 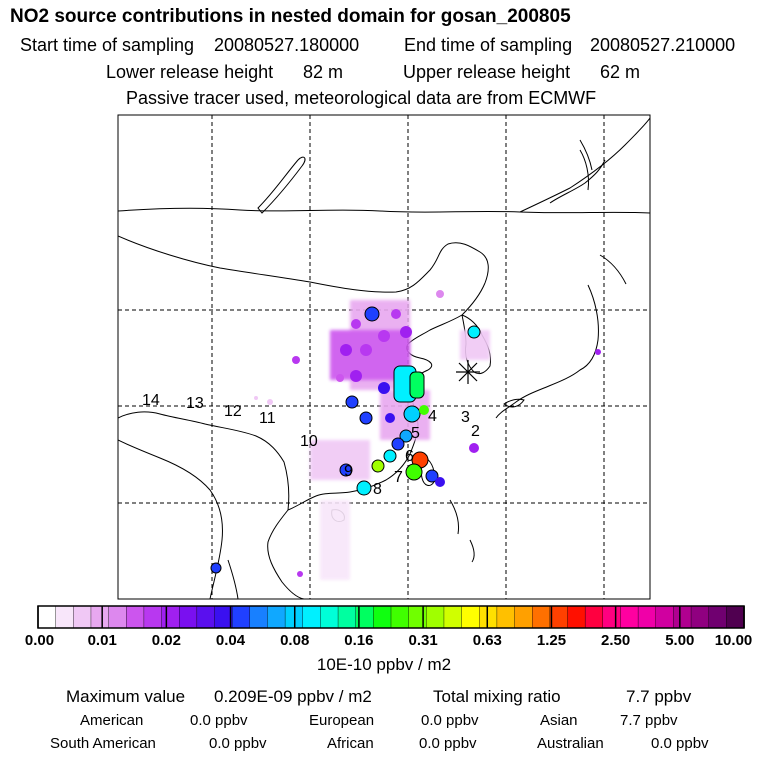 What do you see at coordinates (267, 418) in the screenshot?
I see `region-label-11: 11` at bounding box center [267, 418].